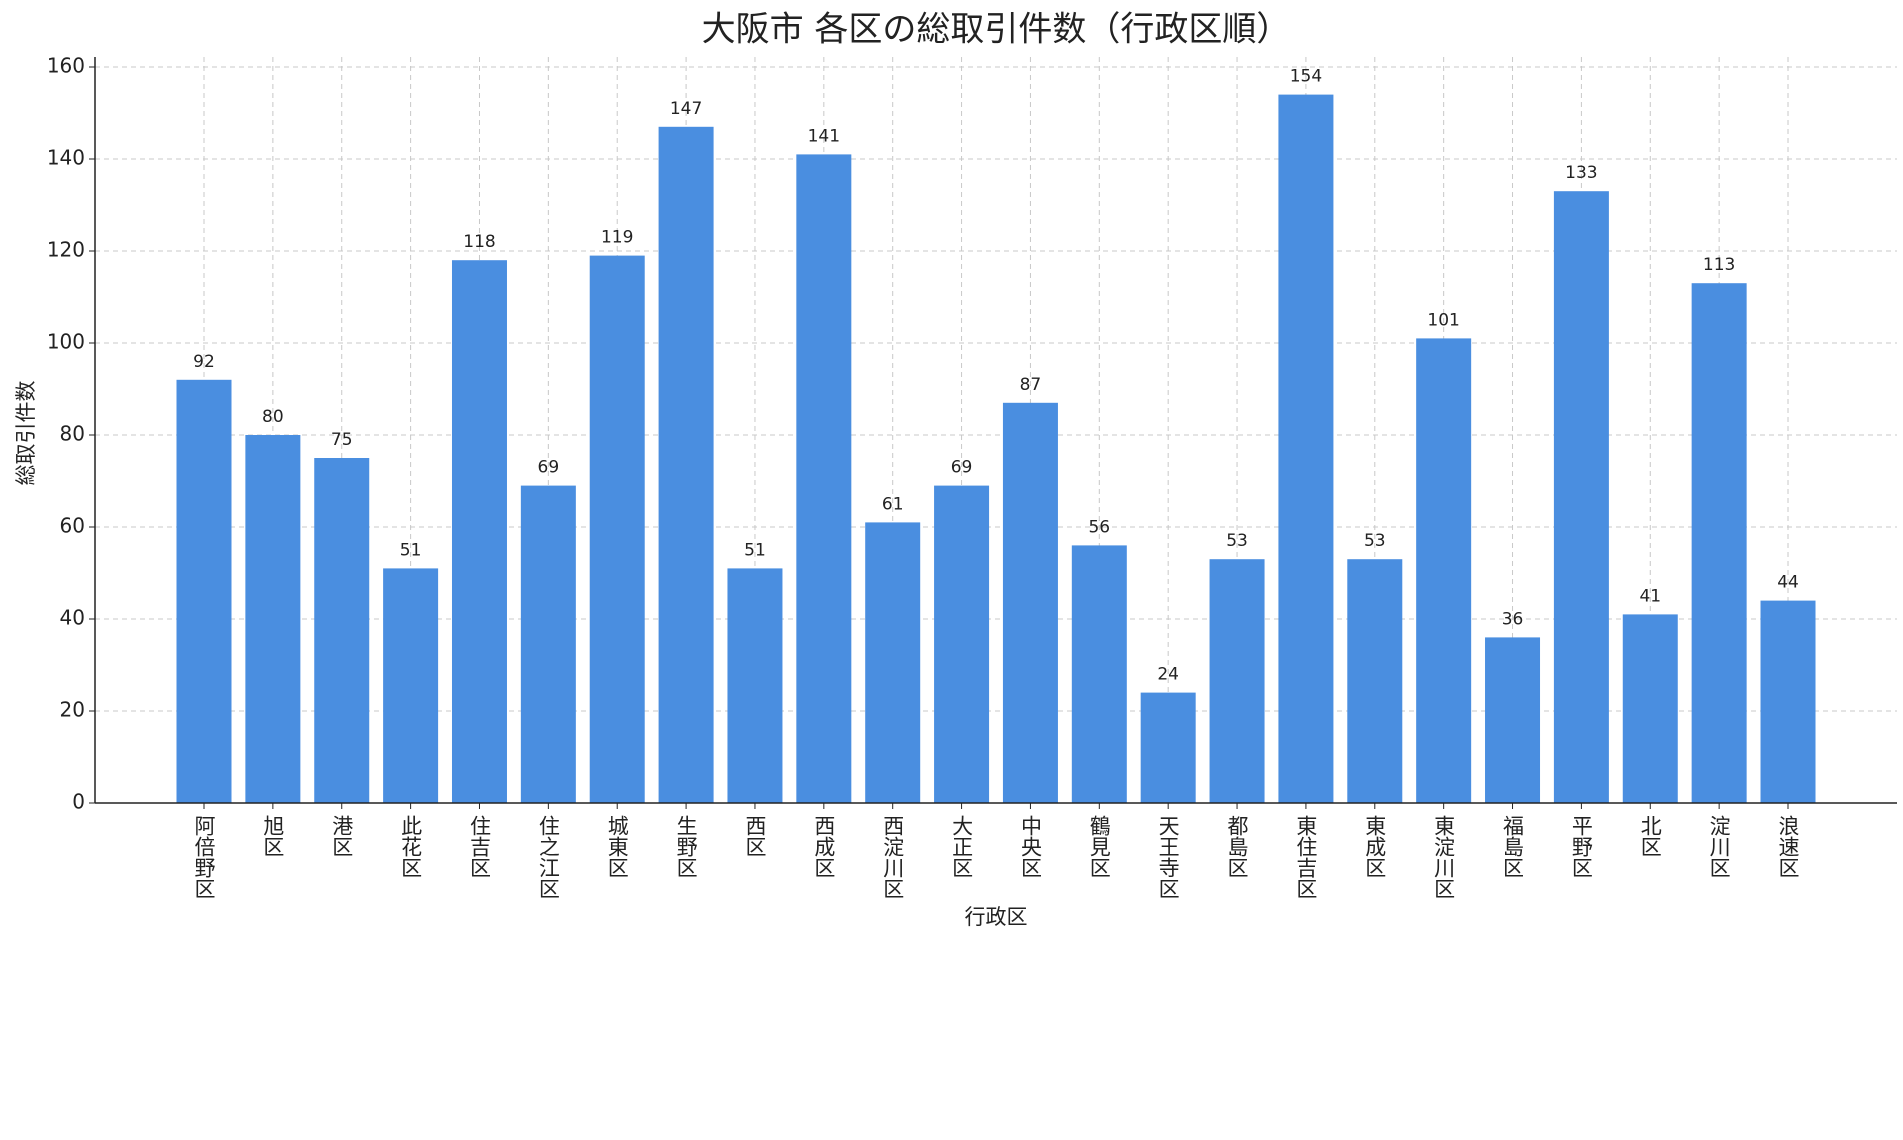  I want to click on x-tick-label: 港区, so click(342, 836).